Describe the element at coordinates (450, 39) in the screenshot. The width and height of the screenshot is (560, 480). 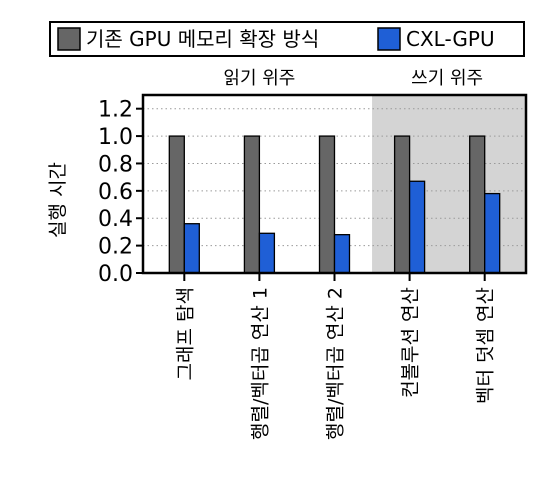
I see `legend-label-cxl: CXL-GPU` at that location.